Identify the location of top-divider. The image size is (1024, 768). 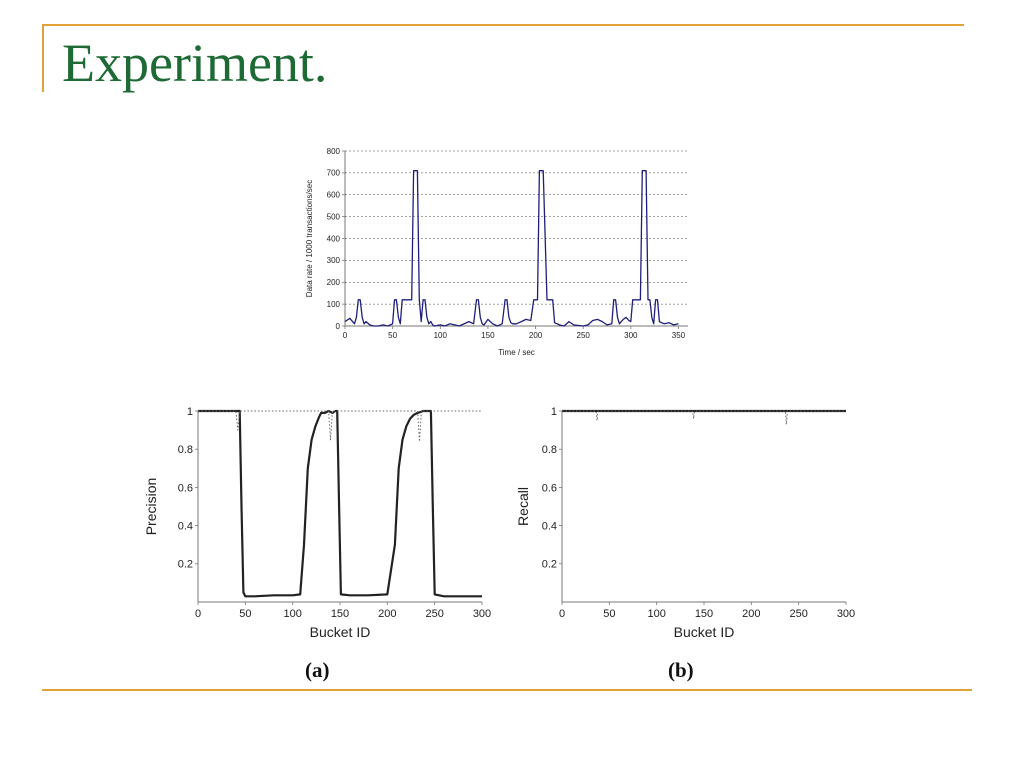
(503, 25).